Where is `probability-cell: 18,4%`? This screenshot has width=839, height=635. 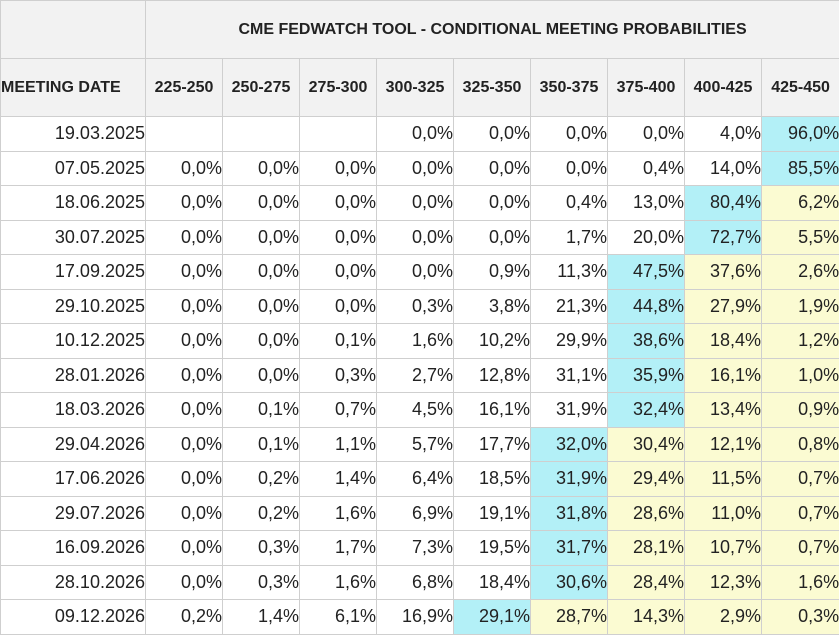 probability-cell: 18,4% is located at coordinates (492, 582).